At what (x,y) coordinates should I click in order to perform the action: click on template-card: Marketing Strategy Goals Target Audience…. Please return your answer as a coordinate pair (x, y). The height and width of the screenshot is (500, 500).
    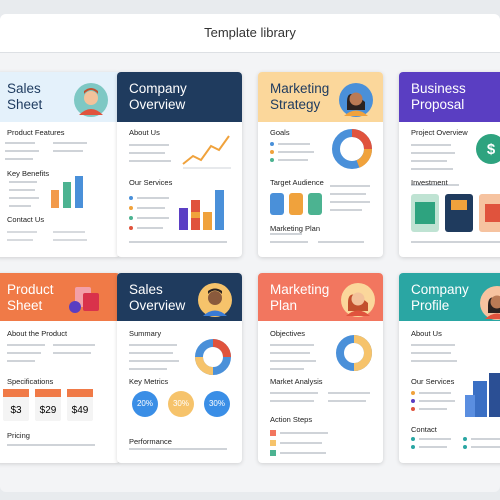
    Looking at the image, I should click on (320, 164).